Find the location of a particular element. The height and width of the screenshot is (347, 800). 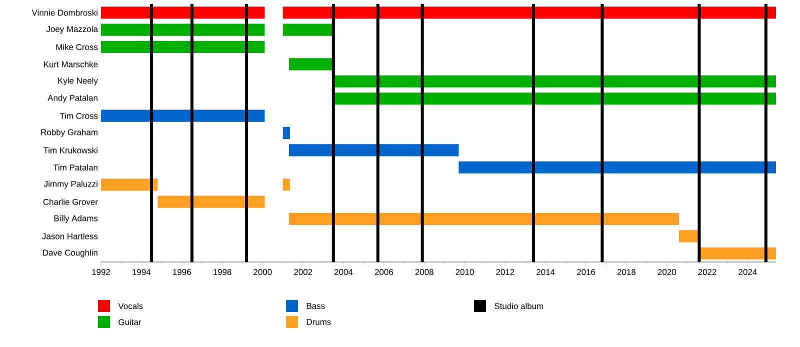

y-tick-label: Robby Graham is located at coordinates (69, 133).